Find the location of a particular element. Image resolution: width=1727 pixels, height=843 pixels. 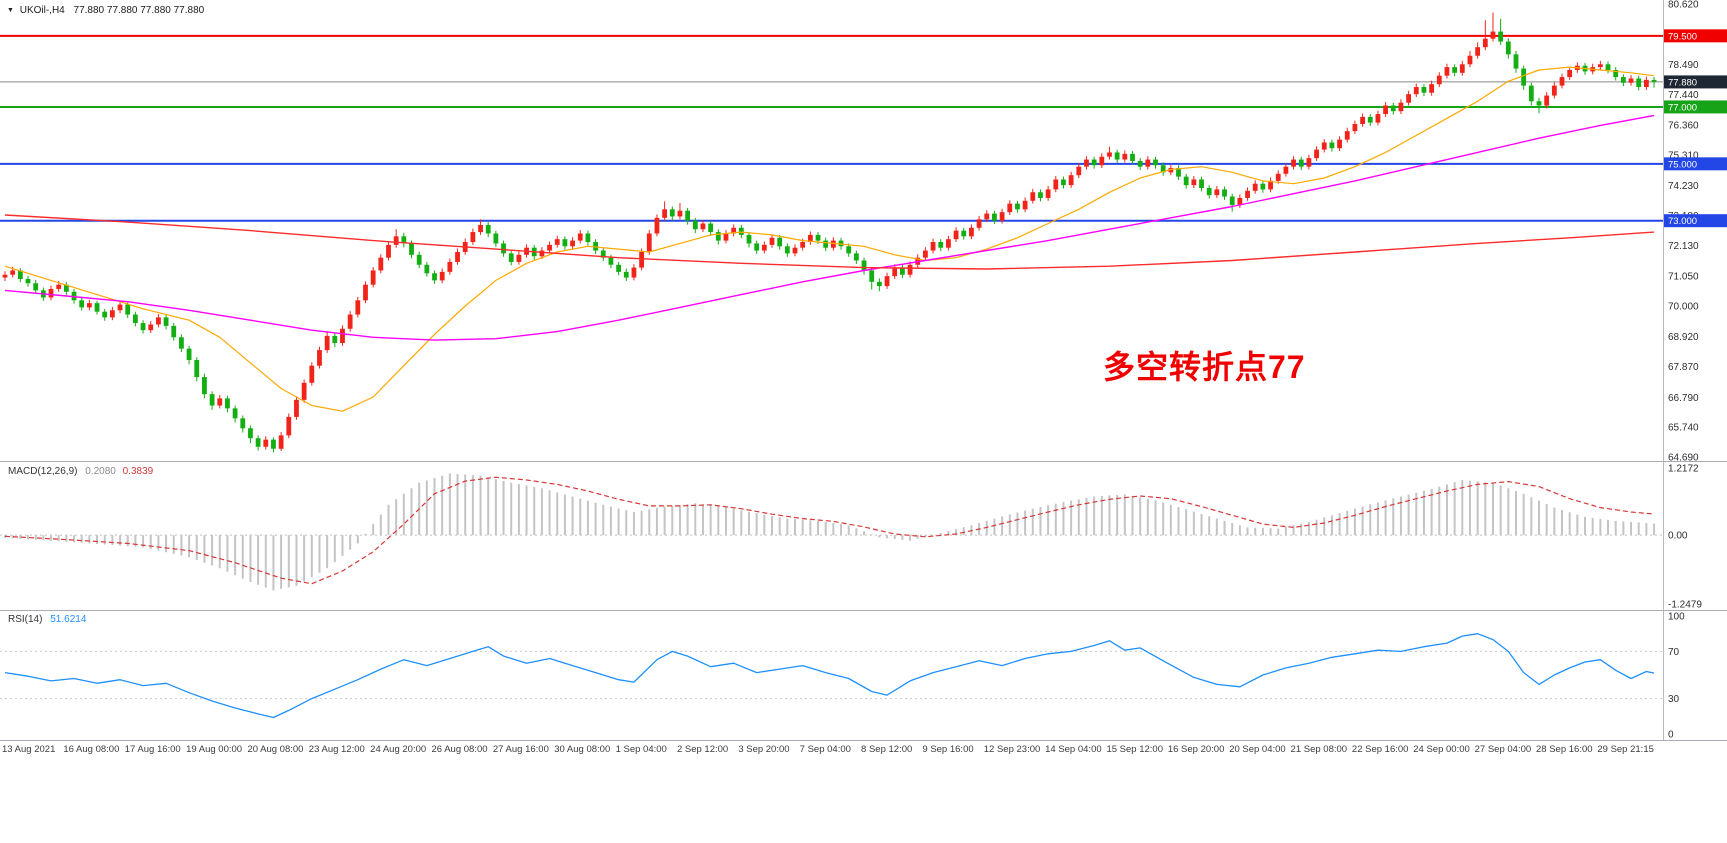

rsi-tick-label: 100 is located at coordinates (1676, 617).